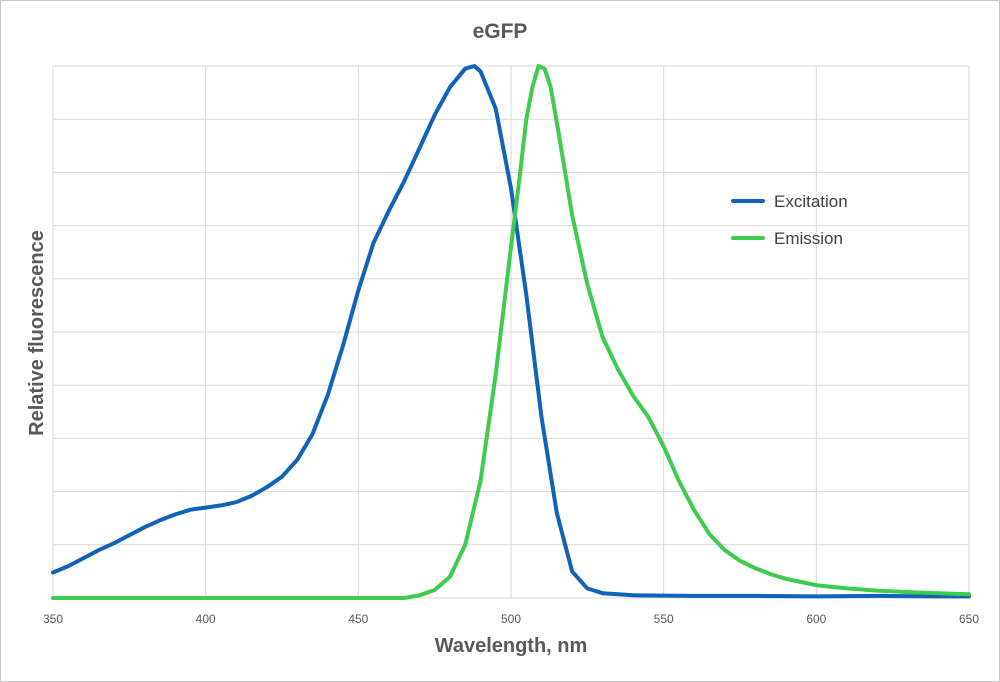  I want to click on x-tick-label: 600, so click(816, 619).